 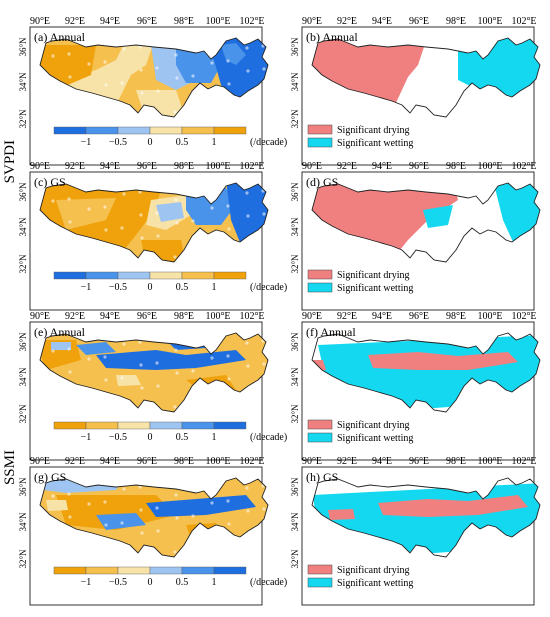 What do you see at coordinates (322, 477) in the screenshot?
I see `panel-label: (h) GS` at bounding box center [322, 477].